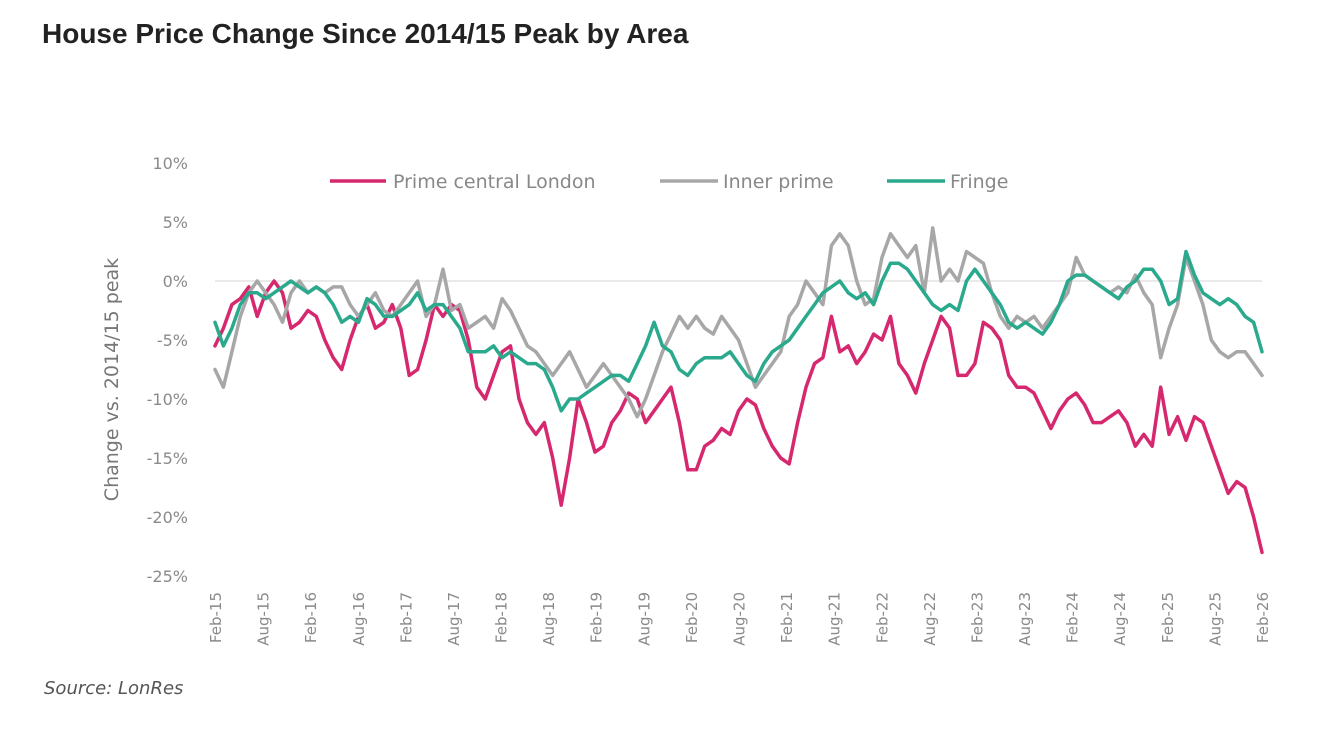  I want to click on x-tick-label: Feb-20, so click(692, 617).